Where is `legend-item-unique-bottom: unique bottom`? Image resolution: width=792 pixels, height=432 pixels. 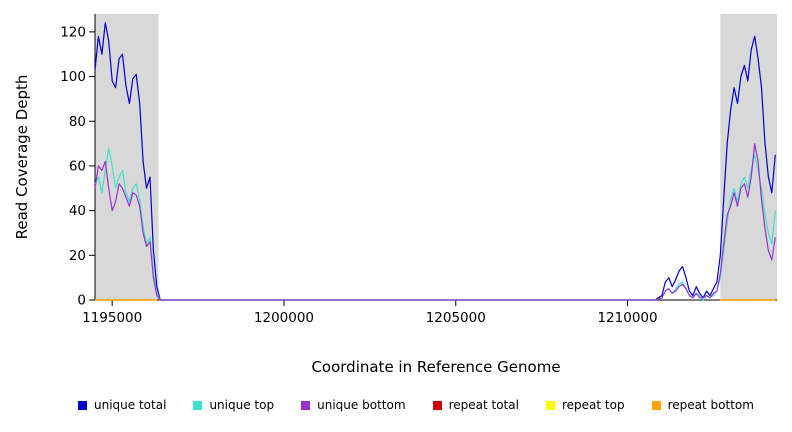
legend-item-unique-bottom: unique bottom is located at coordinates (353, 405).